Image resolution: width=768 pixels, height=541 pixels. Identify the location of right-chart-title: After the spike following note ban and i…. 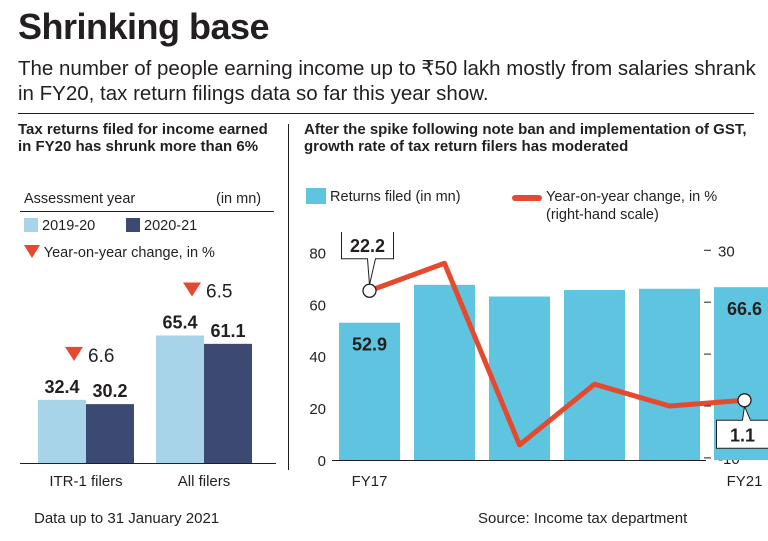
(525, 138).